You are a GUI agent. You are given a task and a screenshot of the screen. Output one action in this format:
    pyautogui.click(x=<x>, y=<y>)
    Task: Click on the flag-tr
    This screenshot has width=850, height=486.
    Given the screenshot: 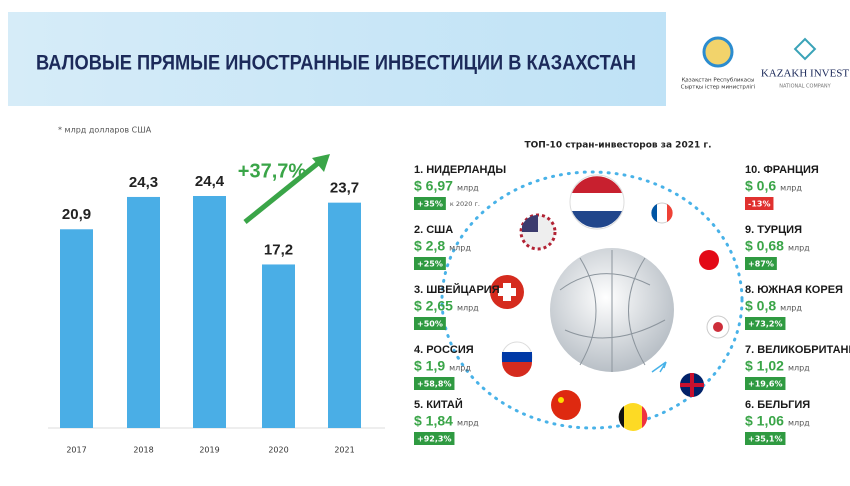 What is the action you would take?
    pyautogui.click(x=709, y=260)
    